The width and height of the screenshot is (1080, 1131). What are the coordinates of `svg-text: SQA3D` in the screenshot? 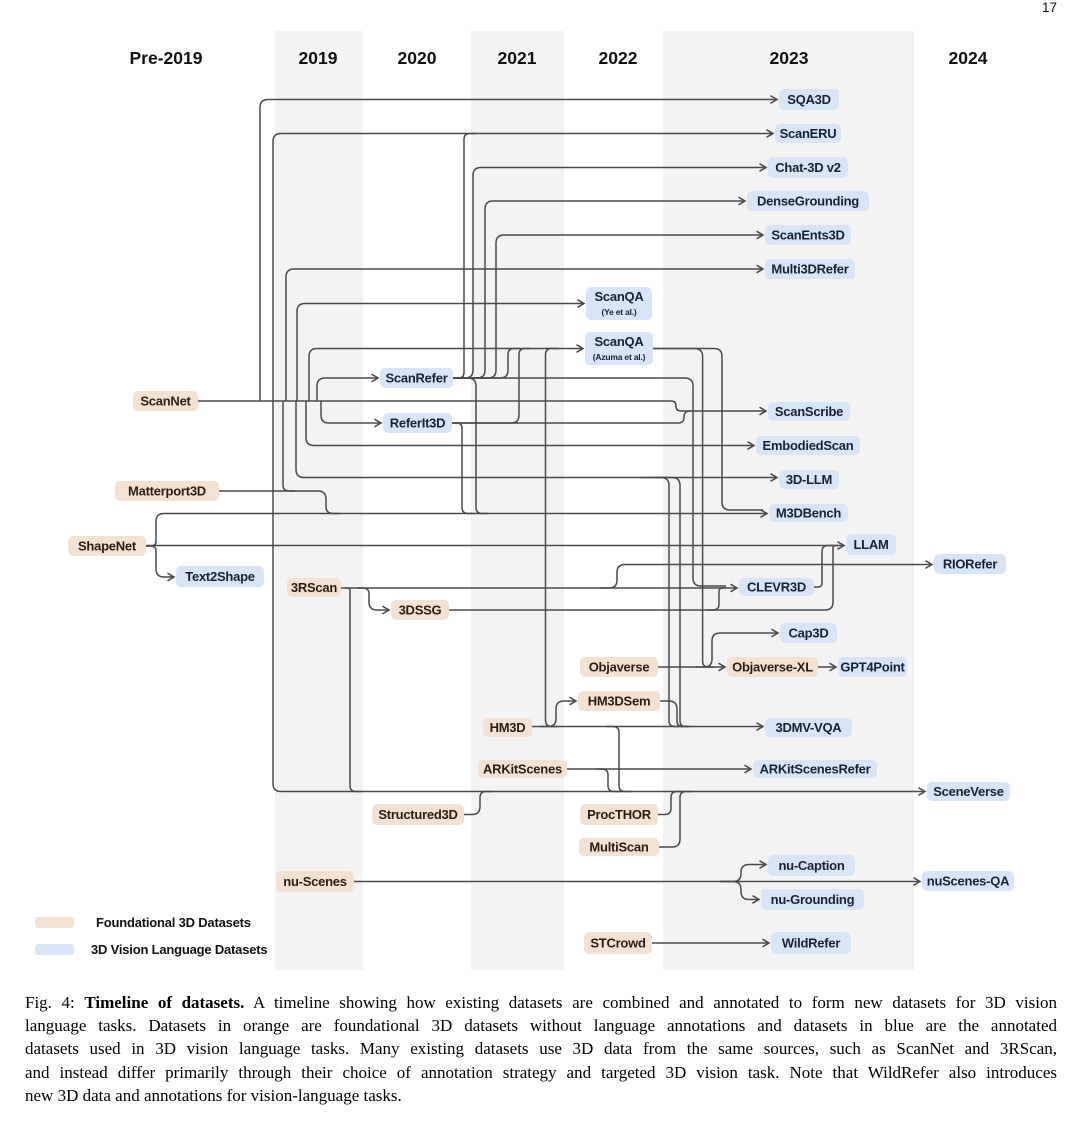 It's located at (809, 99).